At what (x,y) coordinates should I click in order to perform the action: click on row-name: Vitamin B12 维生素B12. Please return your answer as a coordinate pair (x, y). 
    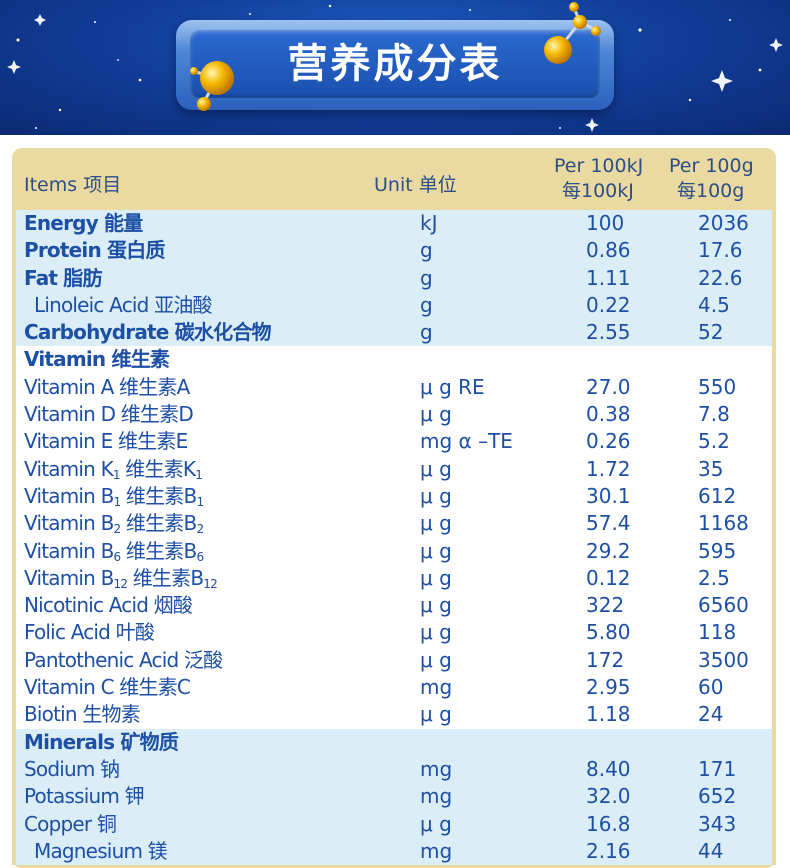
    Looking at the image, I should click on (121, 580).